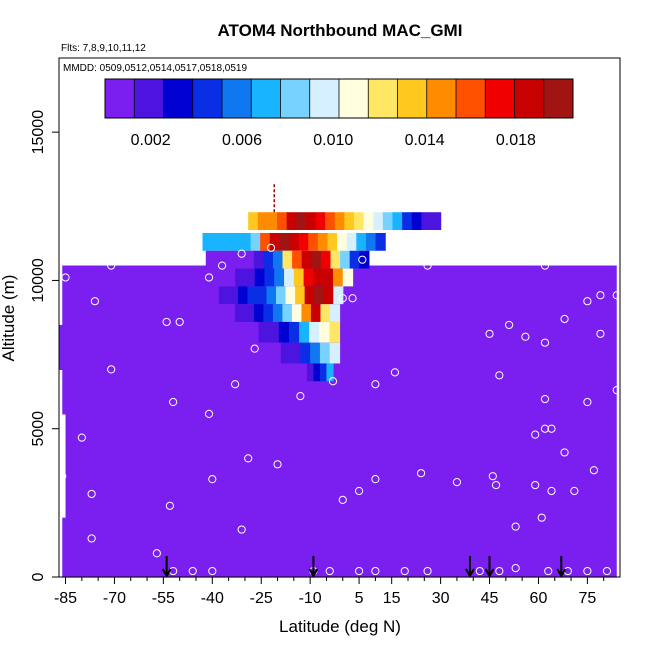  What do you see at coordinates (38, 429) in the screenshot?
I see `y-tick-label: 5000` at bounding box center [38, 429].